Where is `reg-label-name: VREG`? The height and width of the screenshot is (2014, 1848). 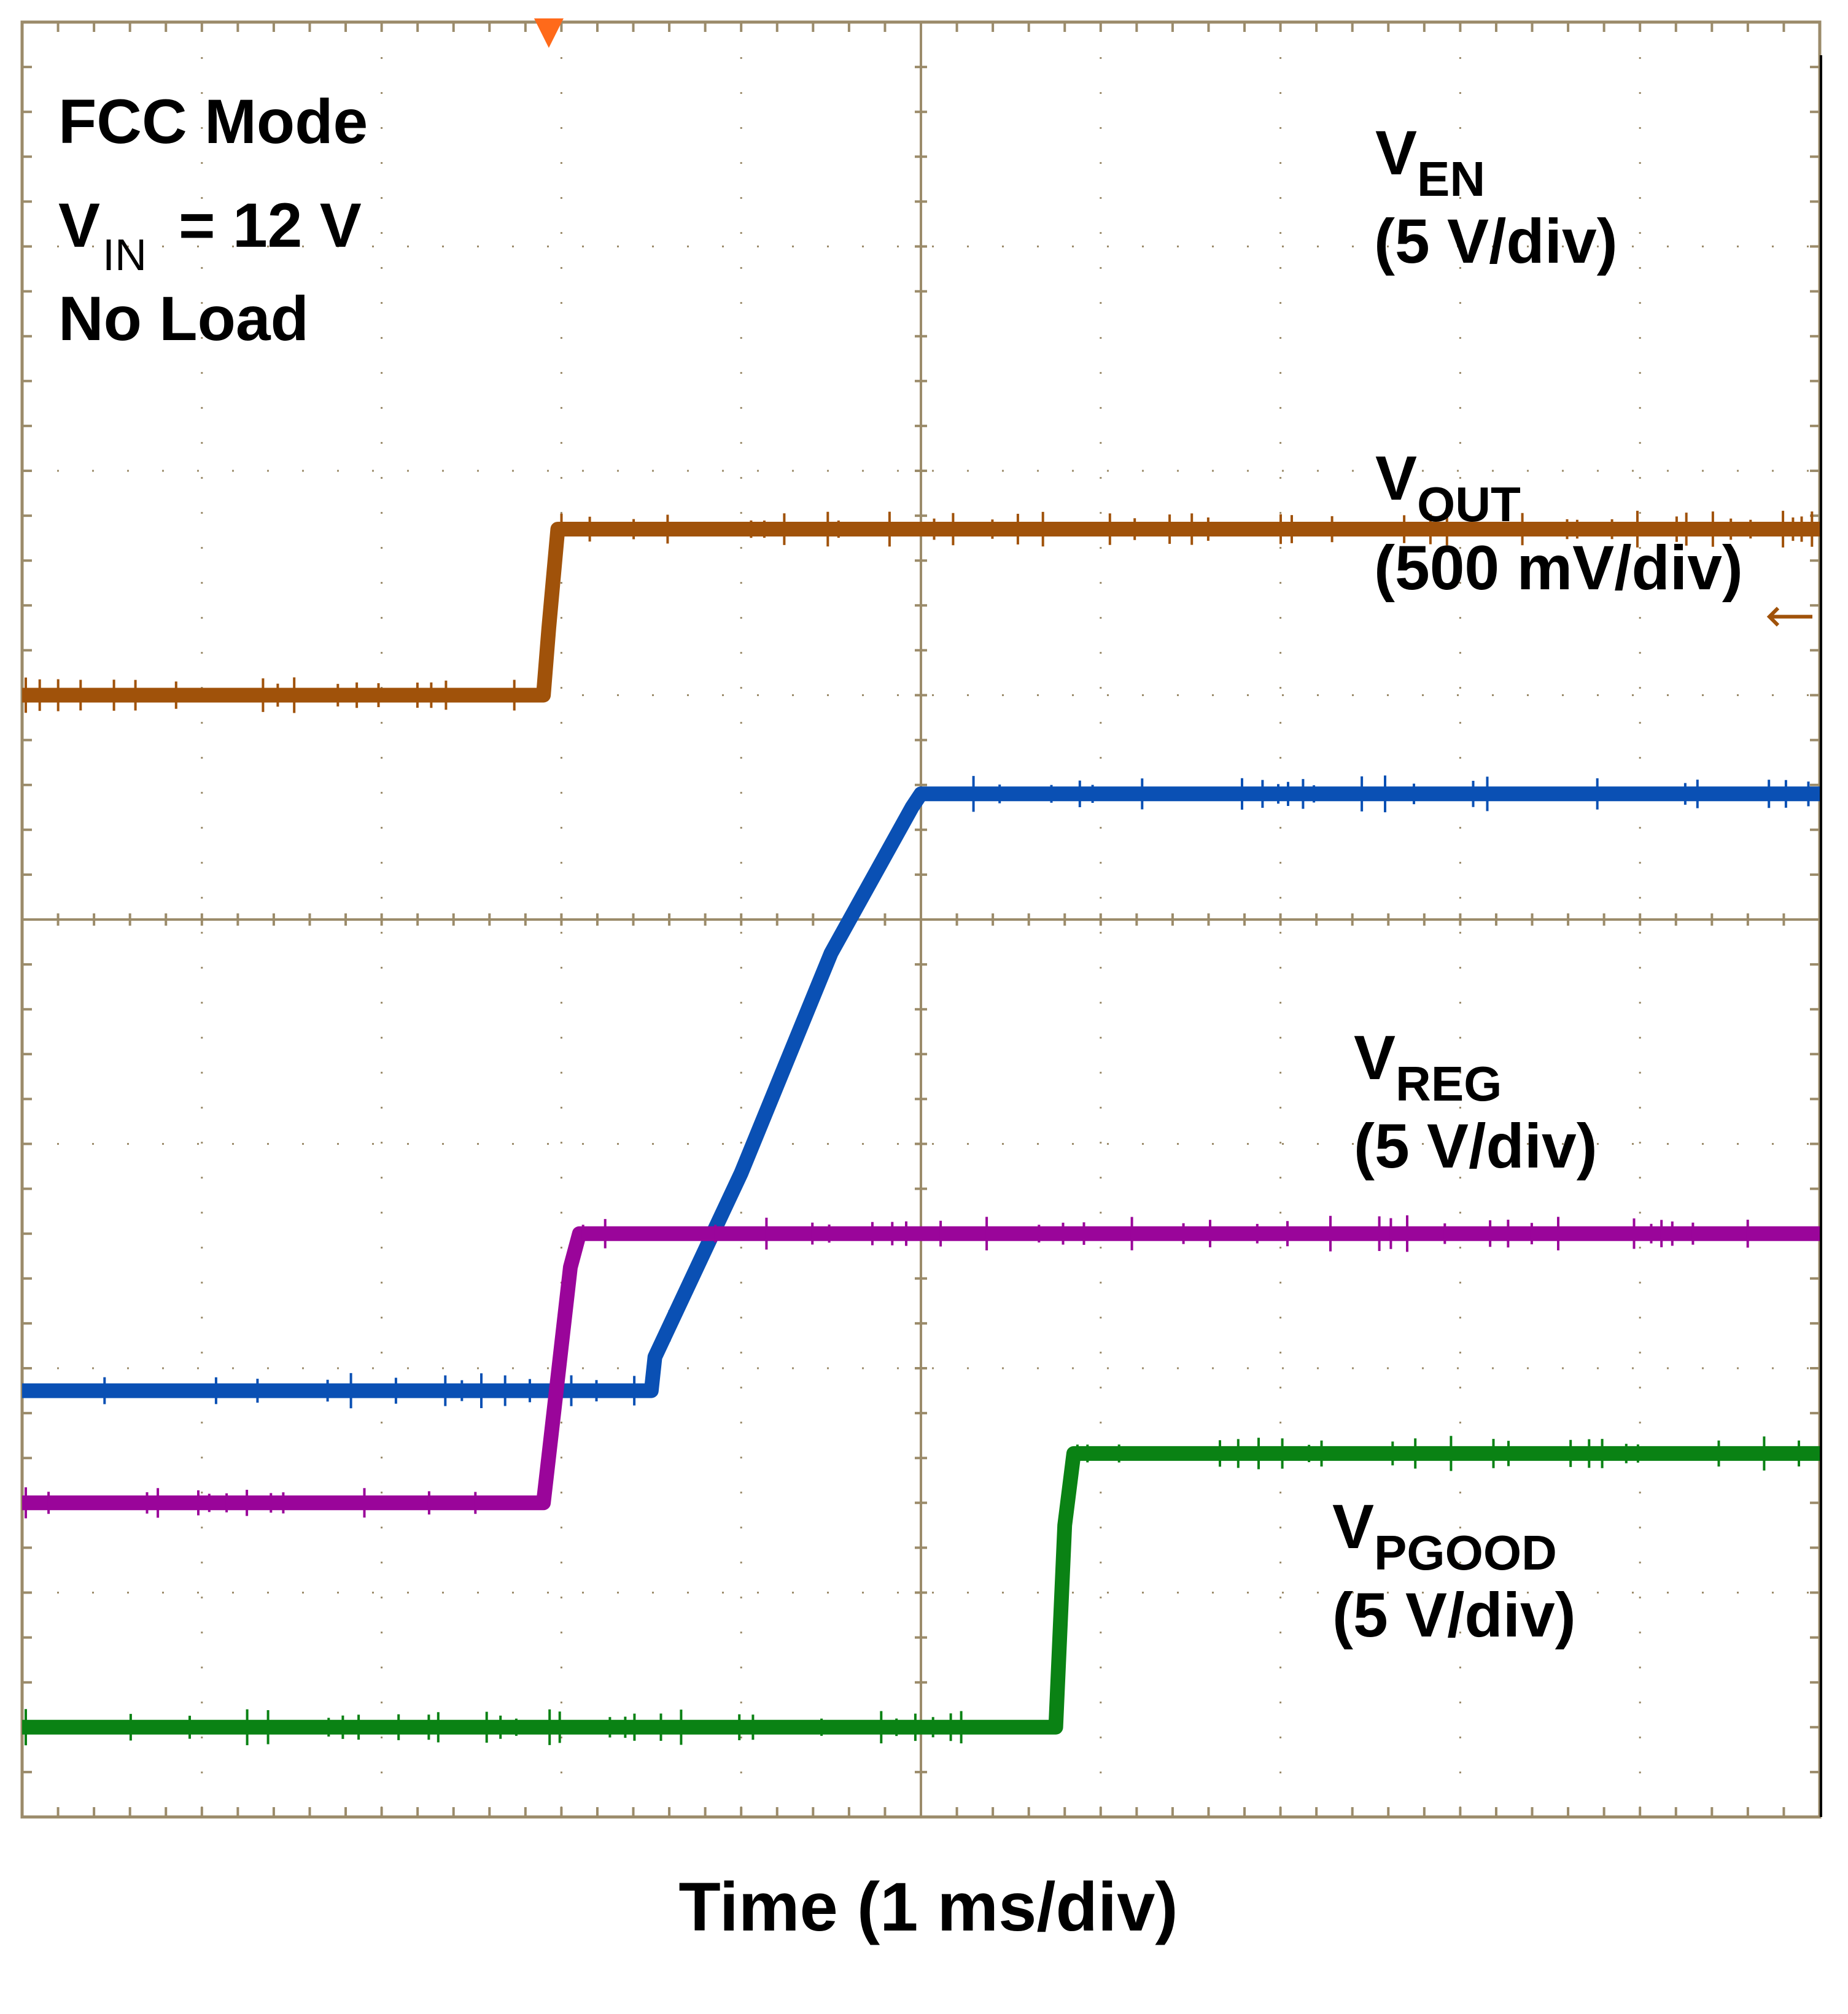 reg-label-name: VREG is located at coordinates (1428, 1067).